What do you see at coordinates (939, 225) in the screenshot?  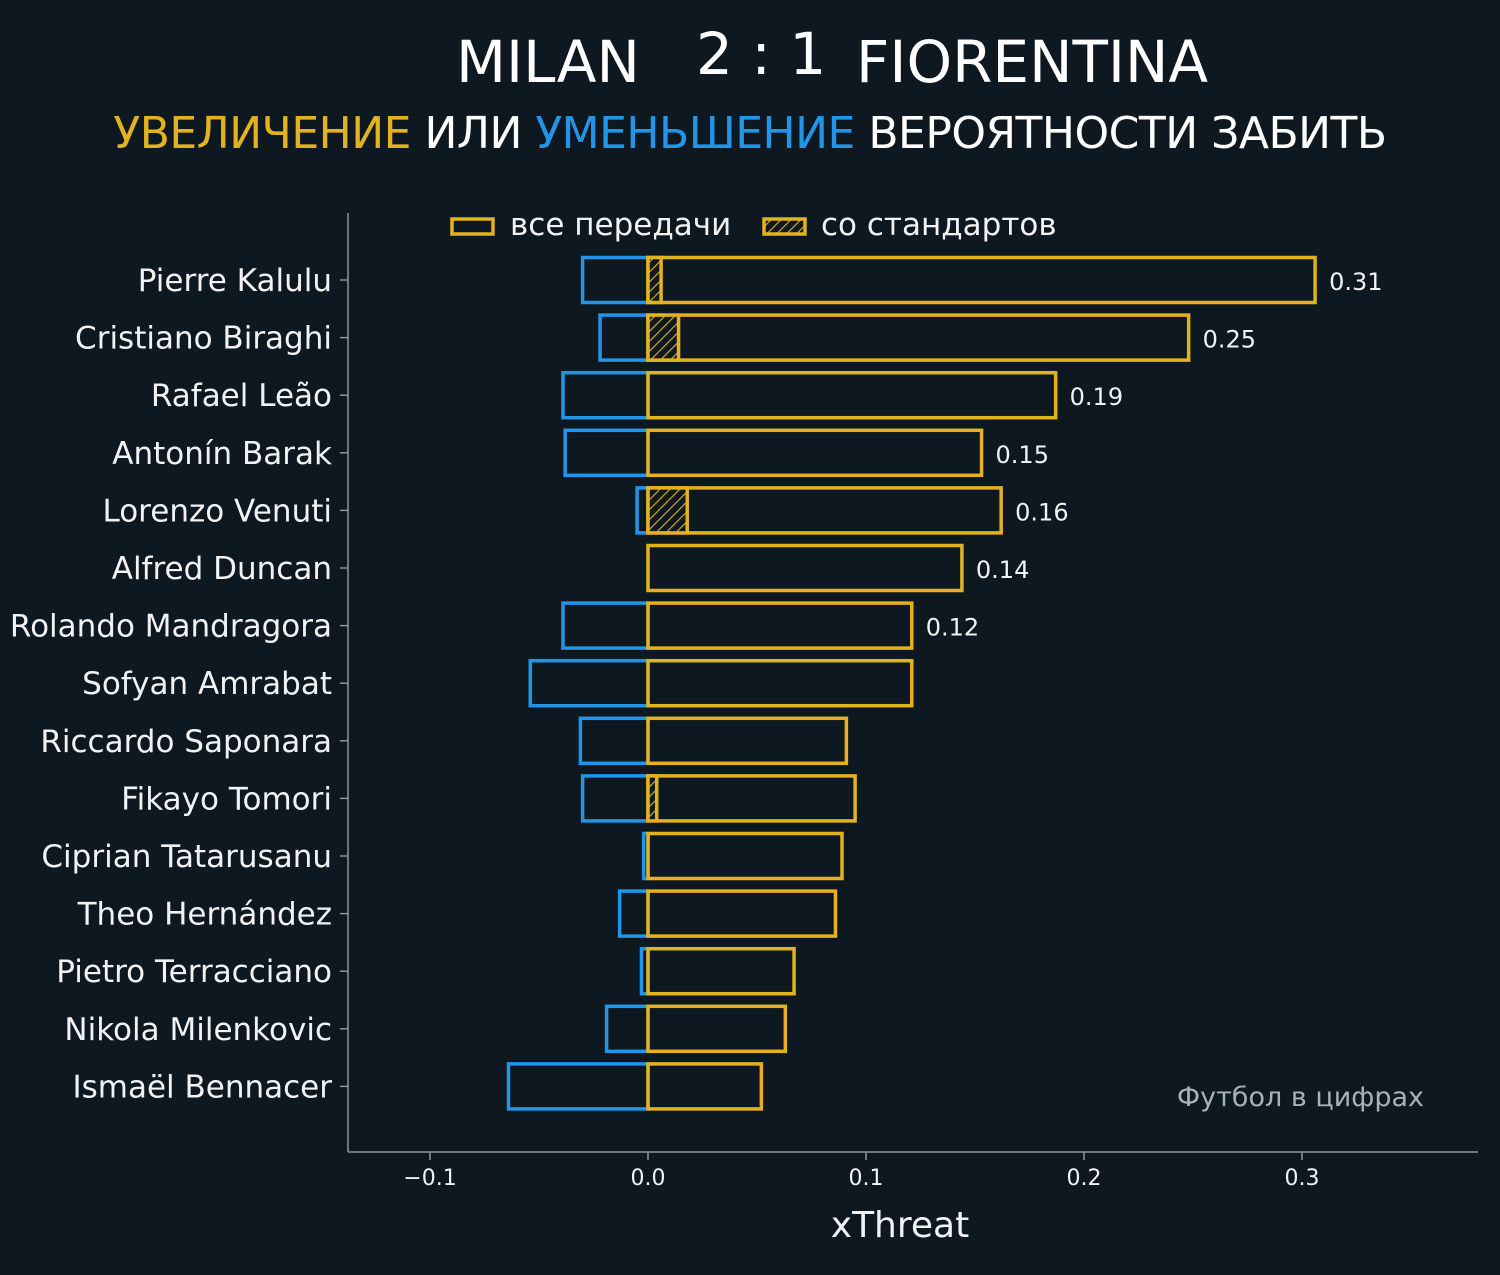 I see `legend-label-set-pieces: со стандартов` at bounding box center [939, 225].